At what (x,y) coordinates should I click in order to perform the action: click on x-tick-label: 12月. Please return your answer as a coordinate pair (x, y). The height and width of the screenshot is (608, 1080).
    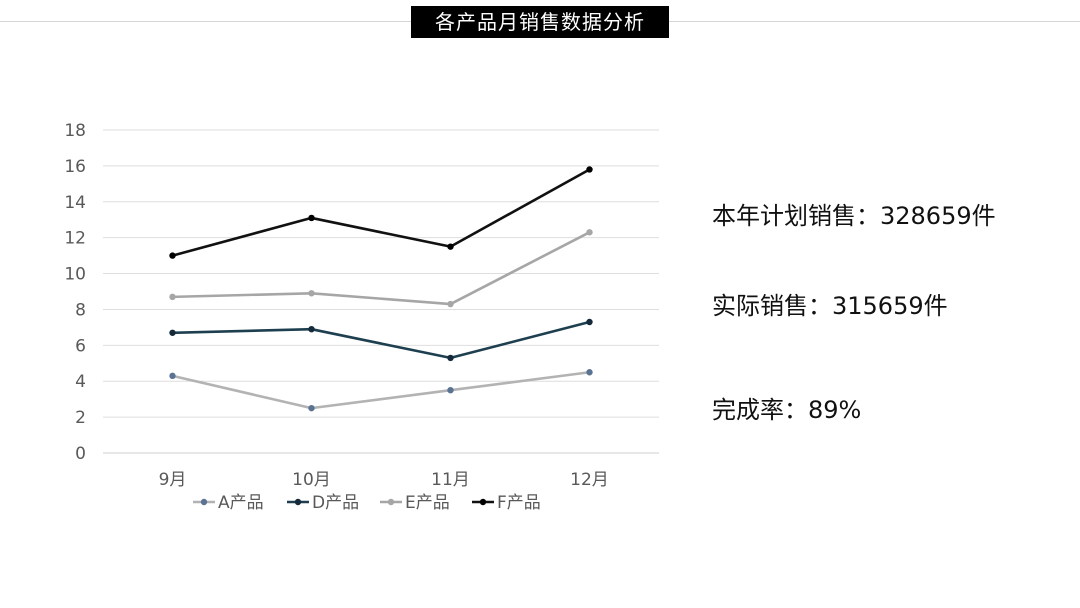
    Looking at the image, I should click on (589, 480).